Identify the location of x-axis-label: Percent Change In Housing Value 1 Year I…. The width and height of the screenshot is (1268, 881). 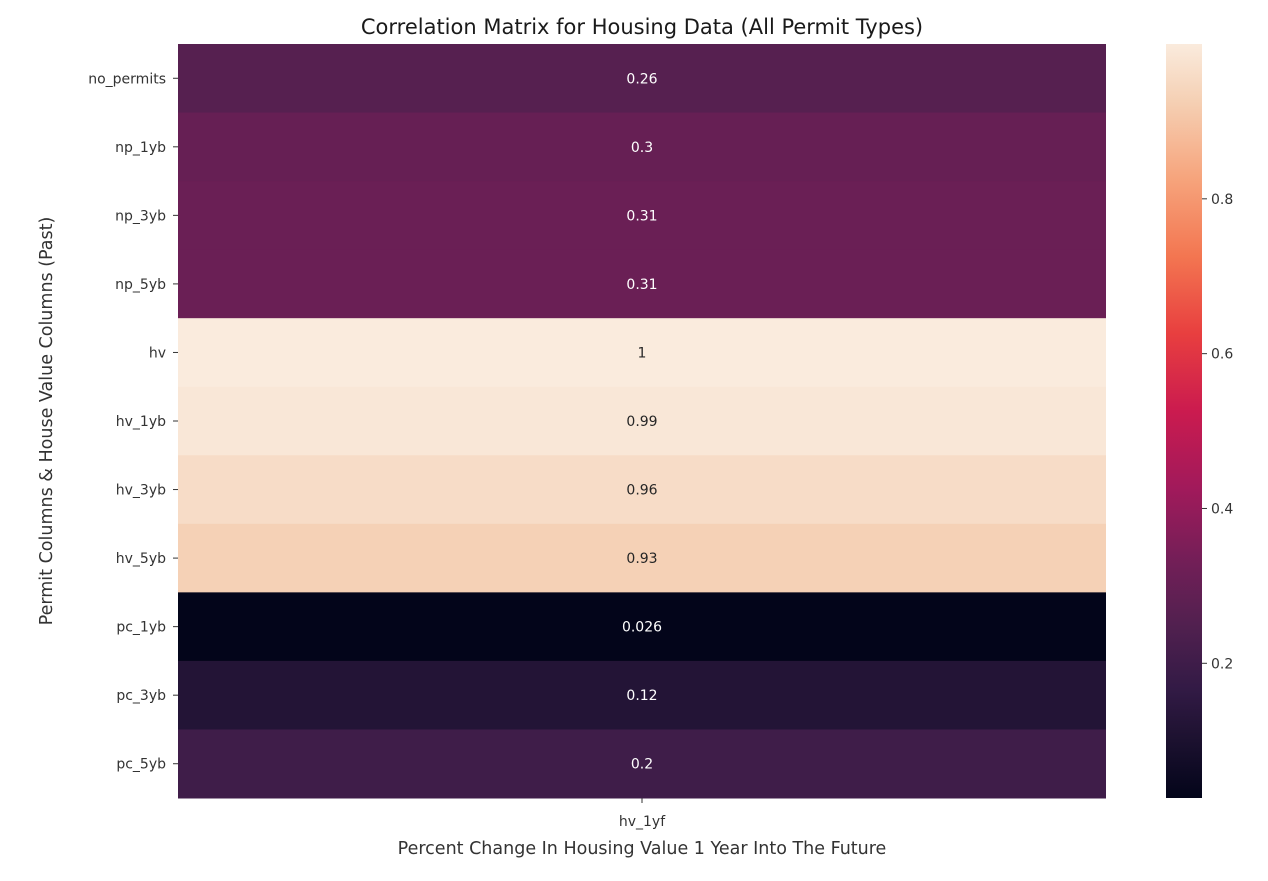
(642, 849).